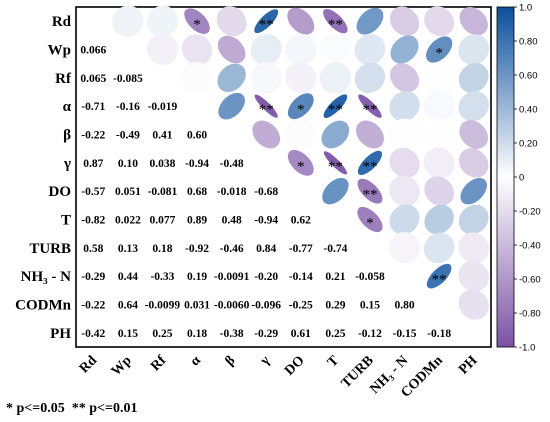  Describe the element at coordinates (404, 306) in the screenshot. I see `coefficient-label: 0.80` at that location.